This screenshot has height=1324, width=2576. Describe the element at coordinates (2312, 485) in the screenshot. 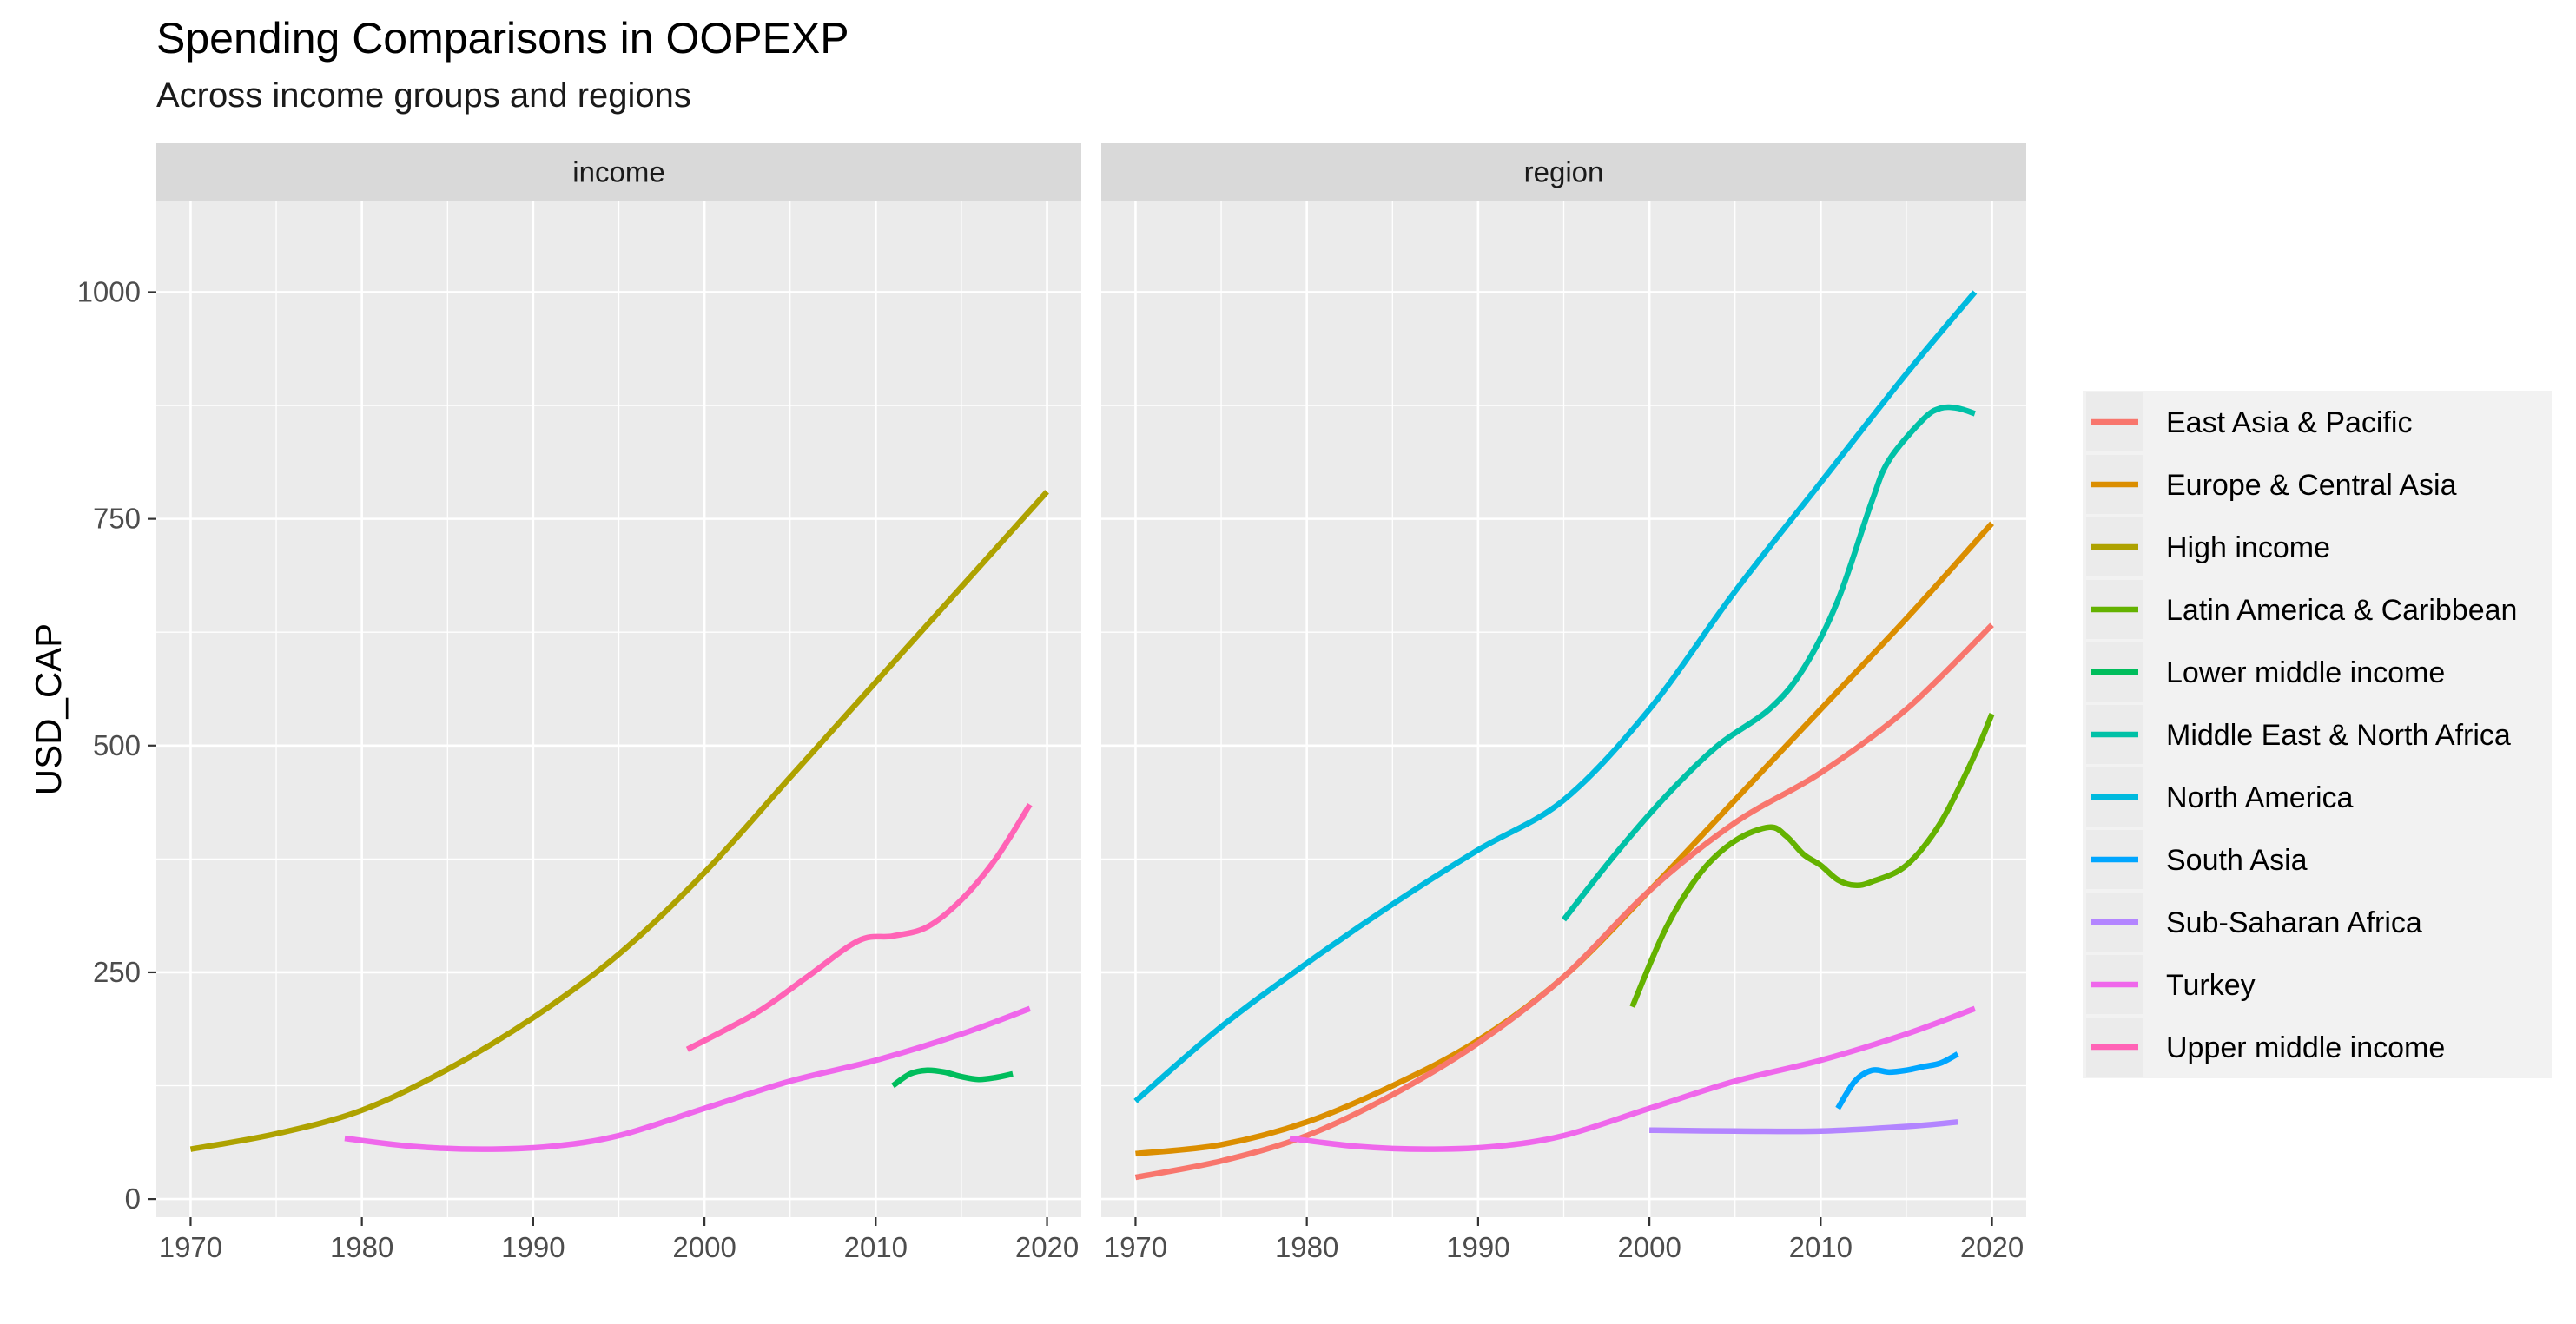

I see `legend-label: Europe & Central Asia` at that location.